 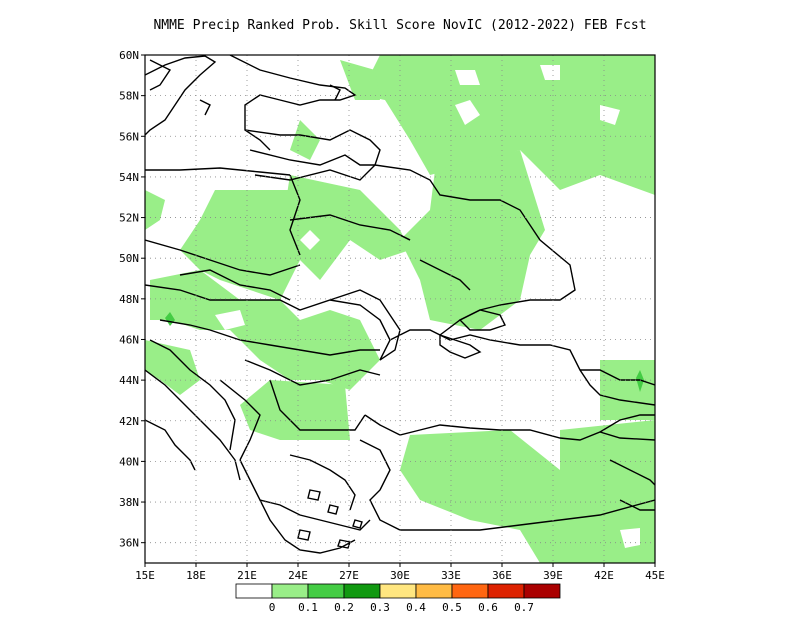 What do you see at coordinates (308, 607) in the screenshot?
I see `colorbar-label: 0.1` at bounding box center [308, 607].